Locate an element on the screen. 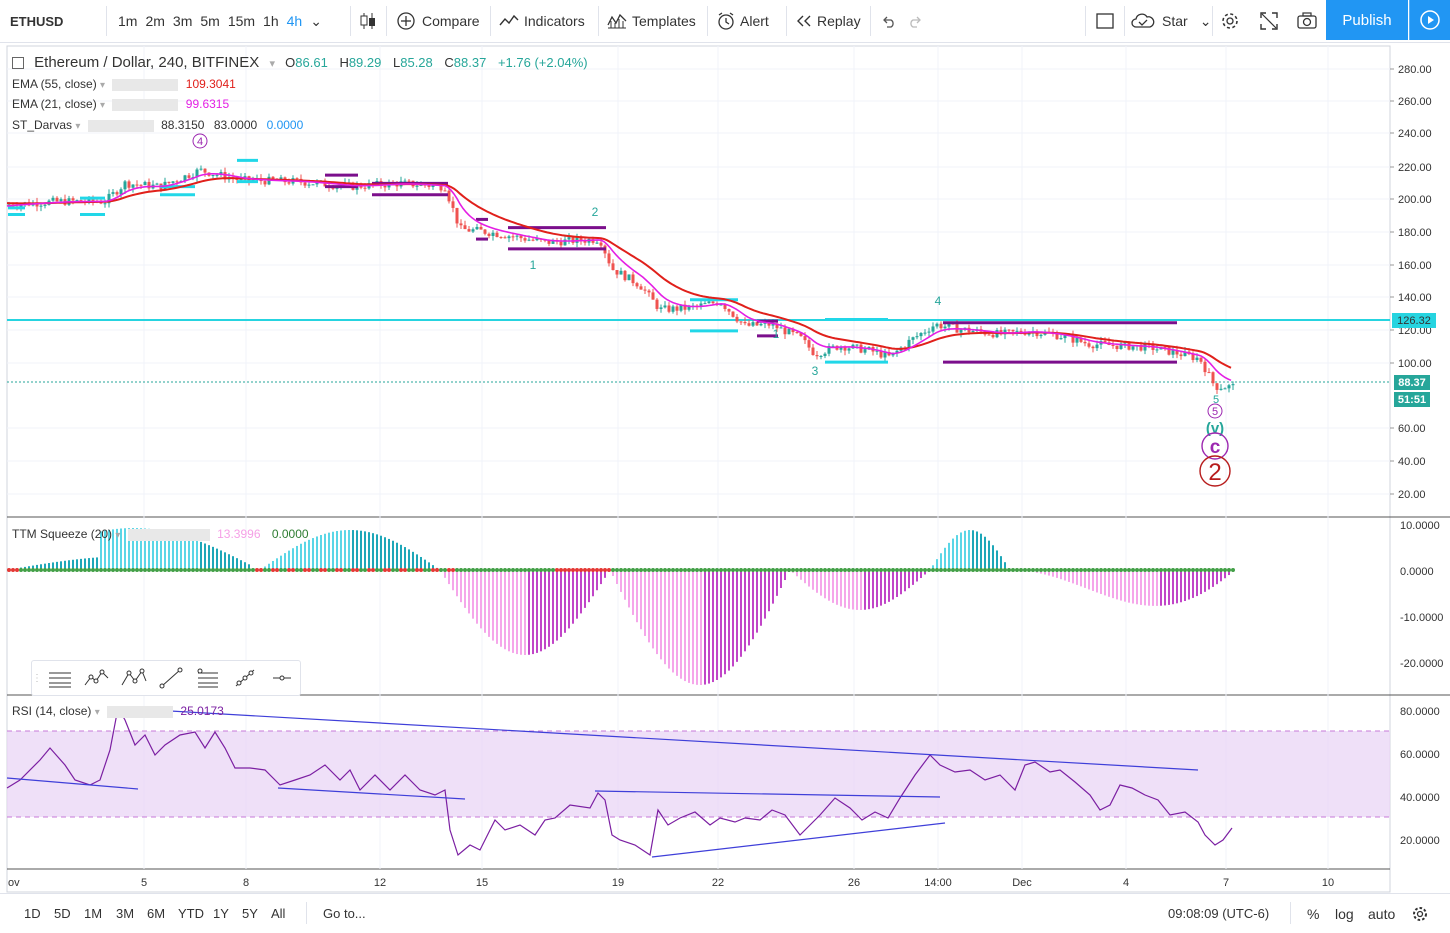 Image resolution: width=1450 pixels, height=933 pixels. scale-settings-gear-icon is located at coordinates (1420, 913).